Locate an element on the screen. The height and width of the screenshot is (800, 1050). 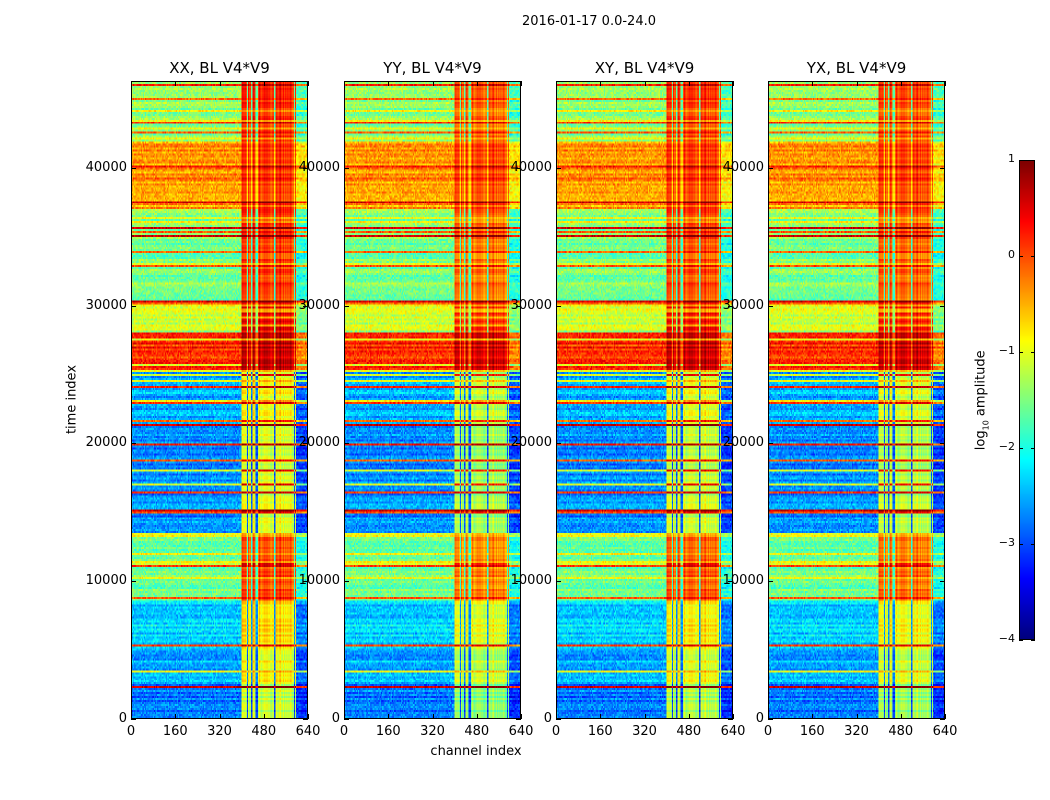
panel-title: YY, BL V4*V9 is located at coordinates (432, 68).